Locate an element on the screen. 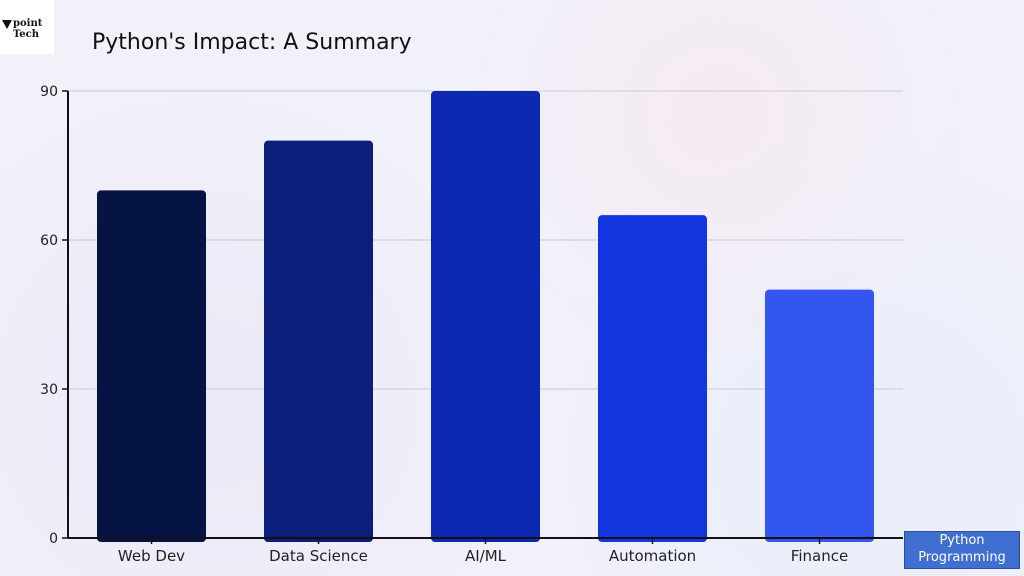  python-programming-badge: Python Programming is located at coordinates (962, 550).